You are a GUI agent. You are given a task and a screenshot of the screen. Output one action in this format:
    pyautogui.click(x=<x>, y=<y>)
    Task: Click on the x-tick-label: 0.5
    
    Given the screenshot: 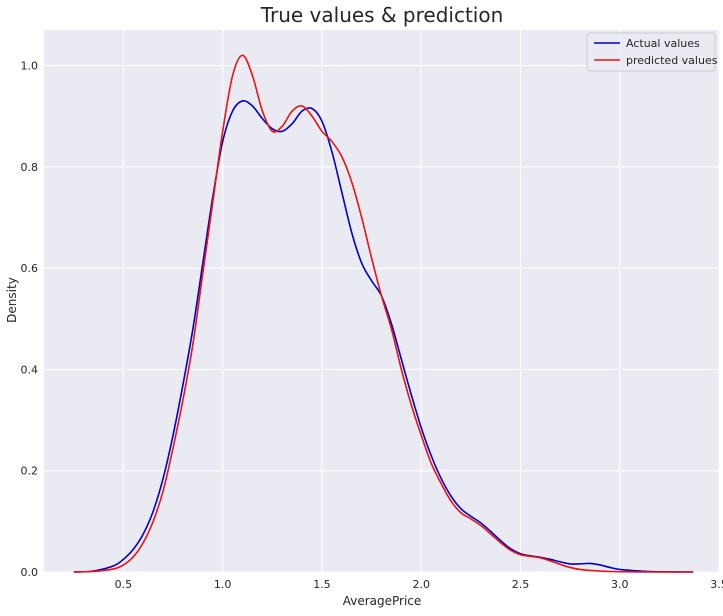 What is the action you would take?
    pyautogui.click(x=124, y=584)
    